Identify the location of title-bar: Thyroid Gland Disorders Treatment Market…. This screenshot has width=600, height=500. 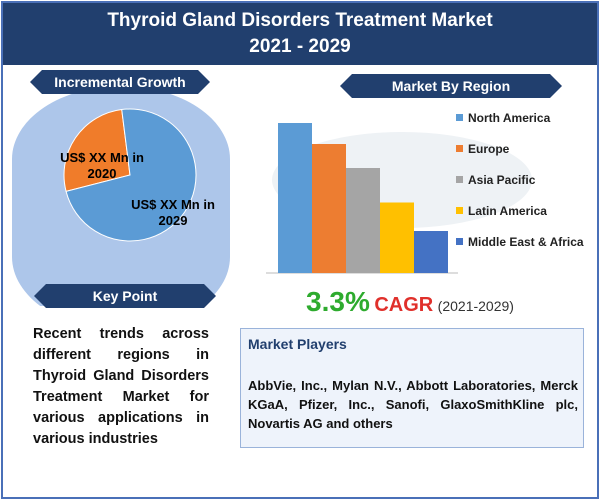
(300, 34).